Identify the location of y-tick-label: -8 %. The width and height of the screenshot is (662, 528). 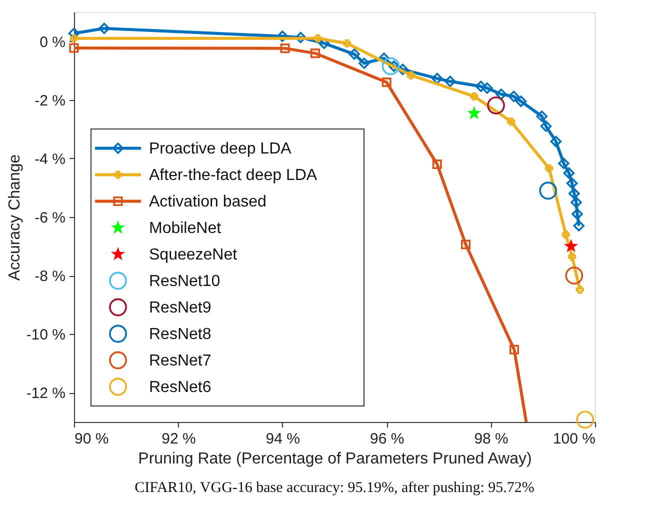
(50, 277).